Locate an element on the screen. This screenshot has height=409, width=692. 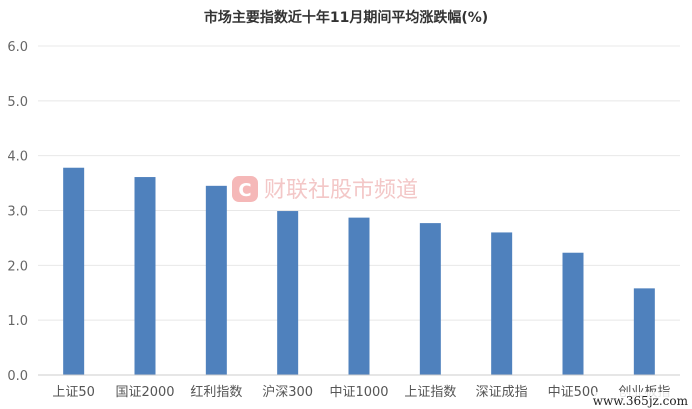
y-tick-label: 1.0 is located at coordinates (17, 321).